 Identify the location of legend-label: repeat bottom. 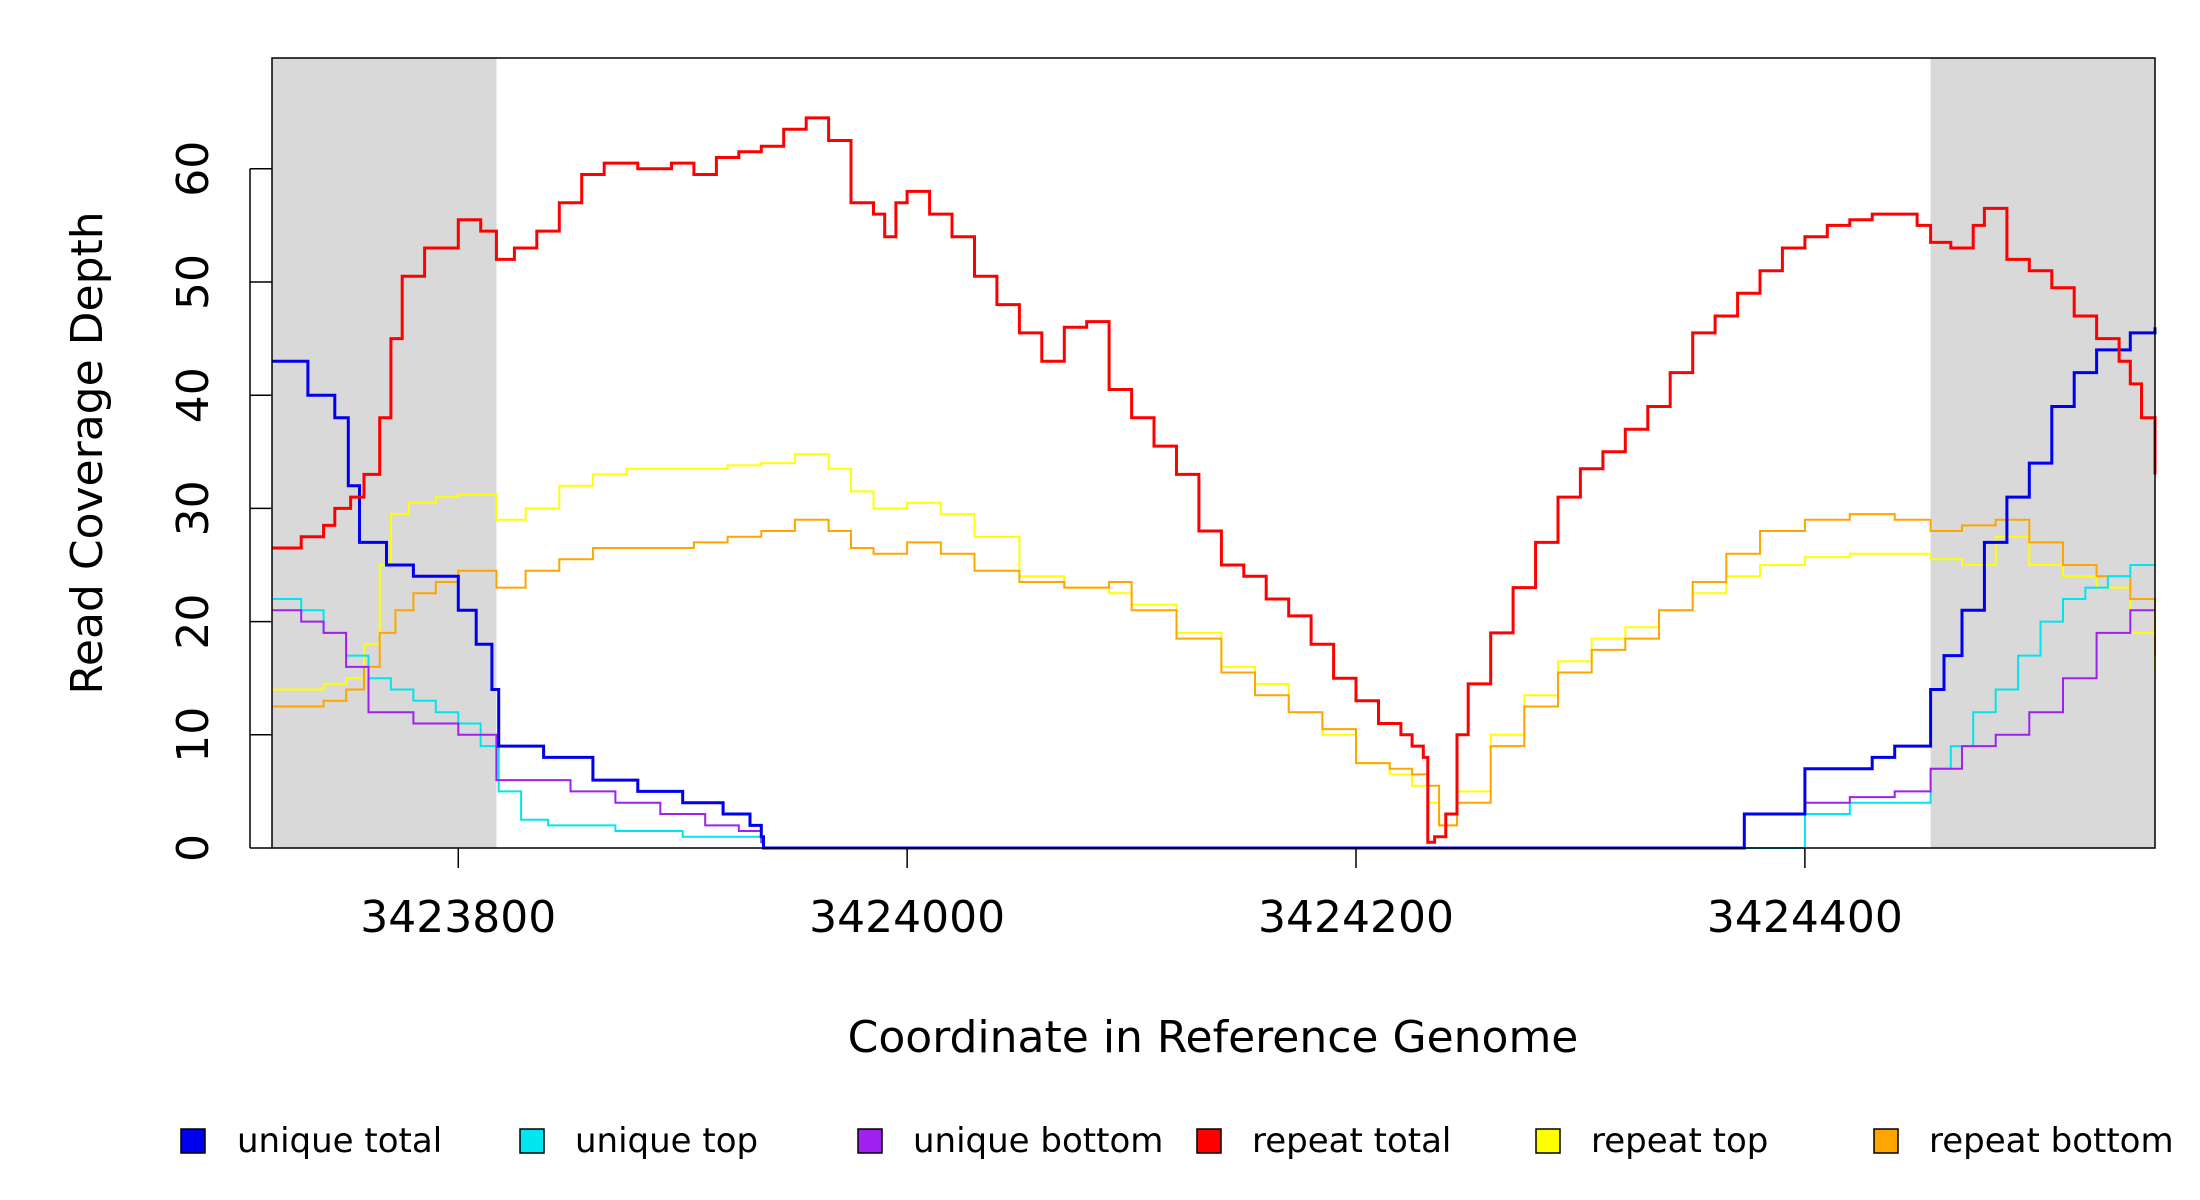
(2051, 1141).